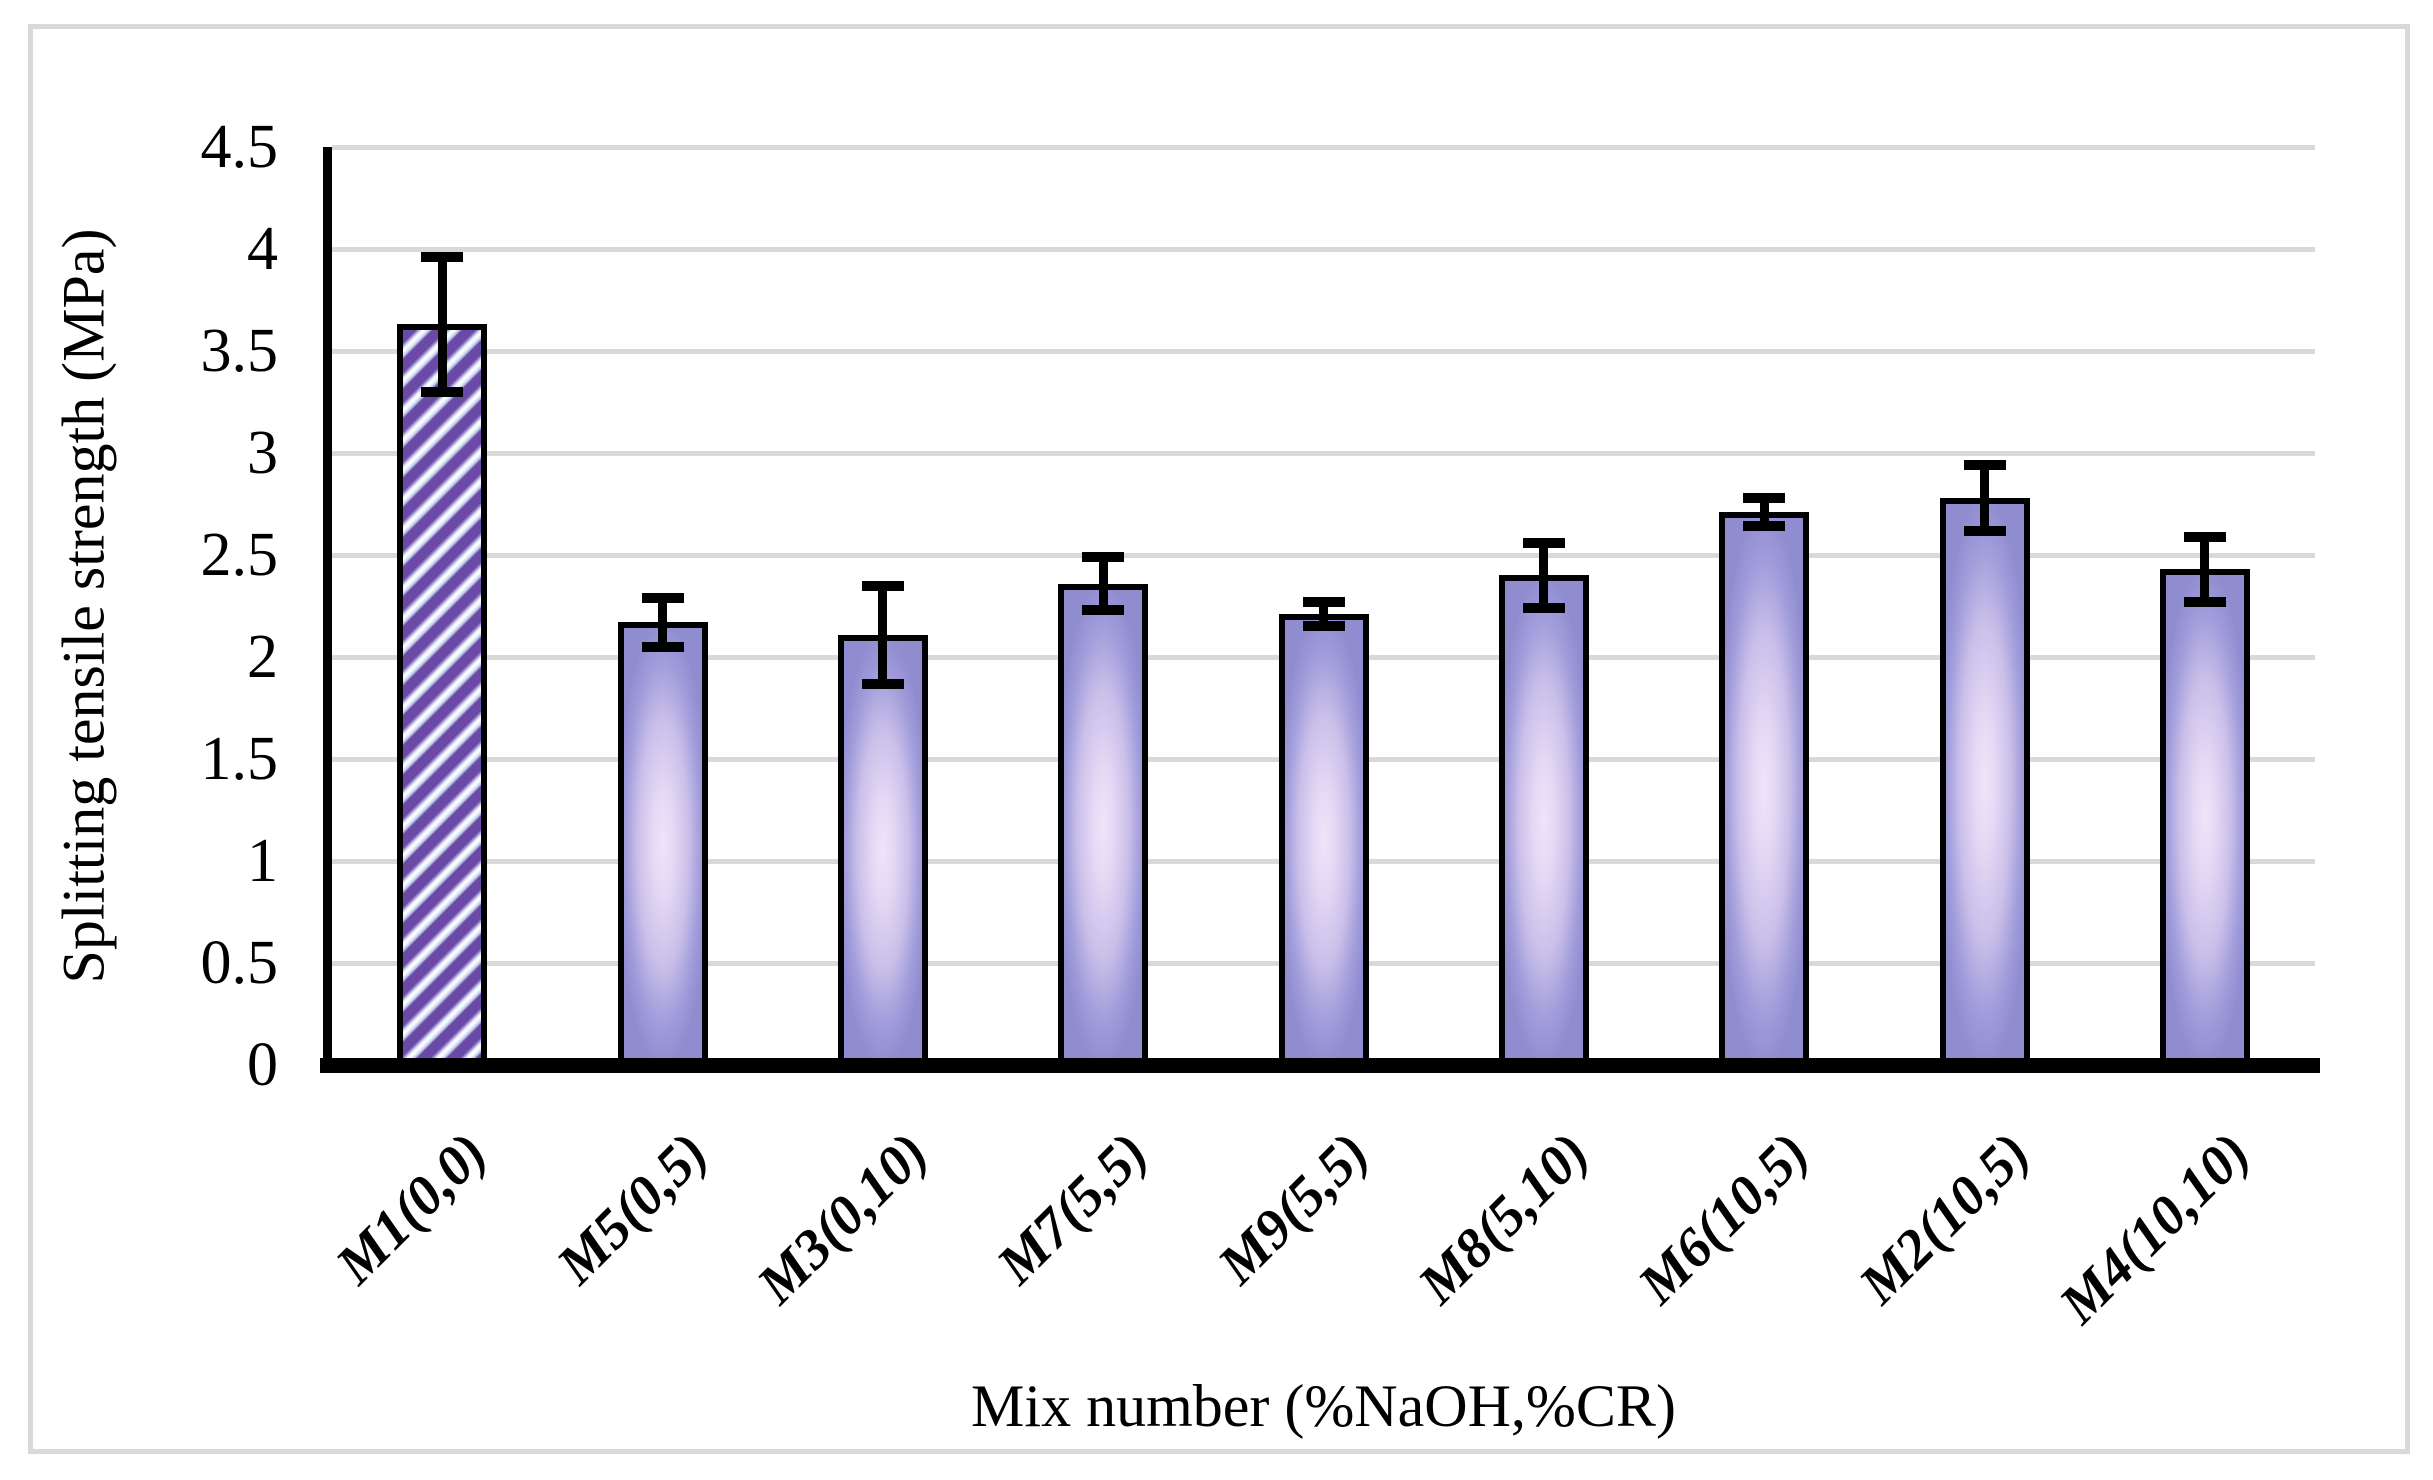 Image resolution: width=2433 pixels, height=1480 pixels. What do you see at coordinates (1543, 820) in the screenshot?
I see `bar-M8(5,10)` at bounding box center [1543, 820].